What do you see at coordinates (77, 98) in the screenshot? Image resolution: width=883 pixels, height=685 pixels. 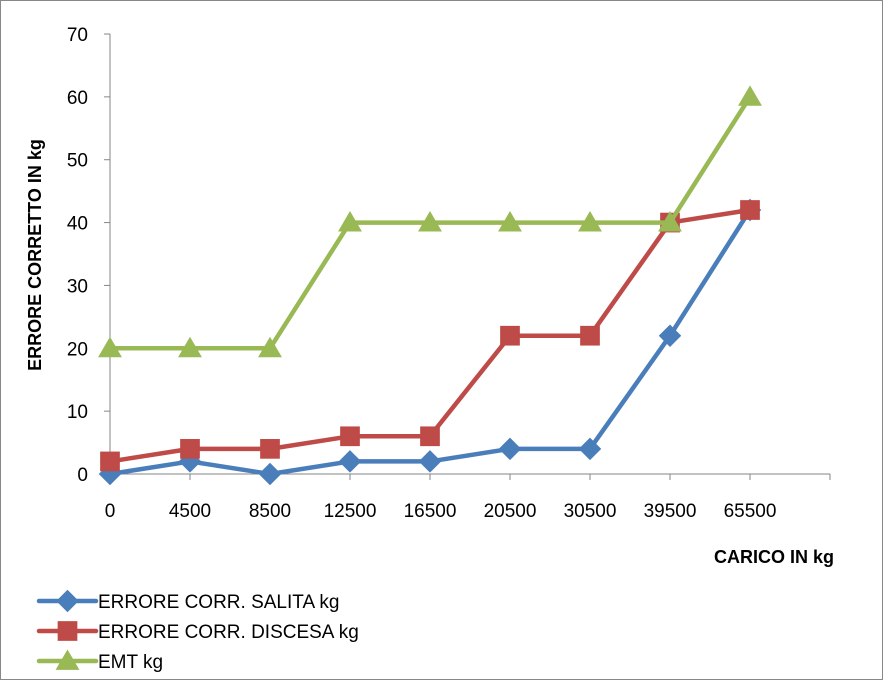 I see `y-tick-label: 60` at bounding box center [77, 98].